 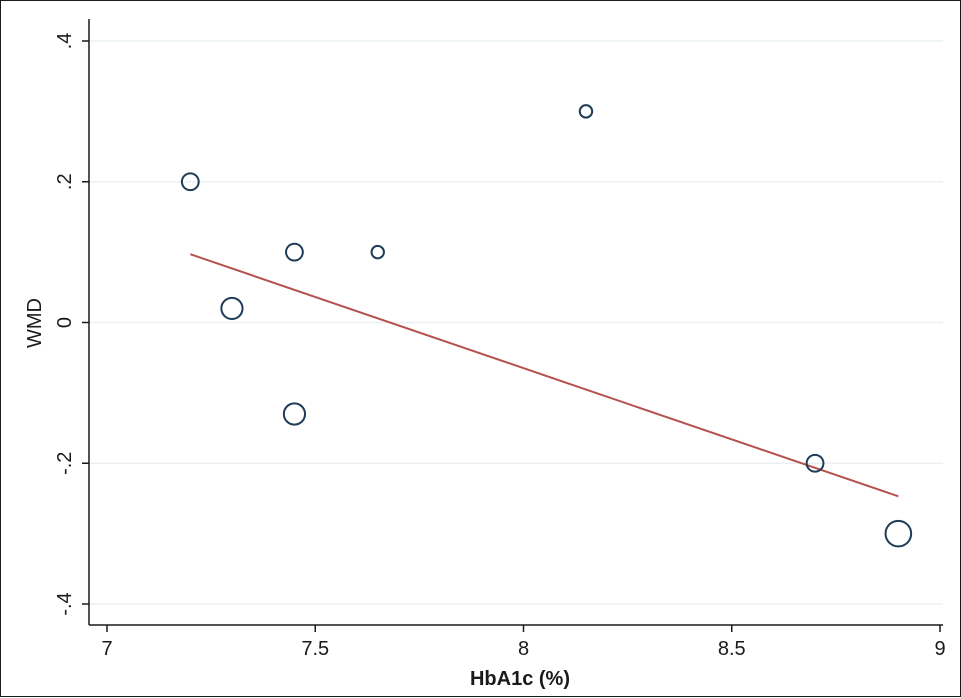 I want to click on x-tick-label: 8.5, so click(x=732, y=649).